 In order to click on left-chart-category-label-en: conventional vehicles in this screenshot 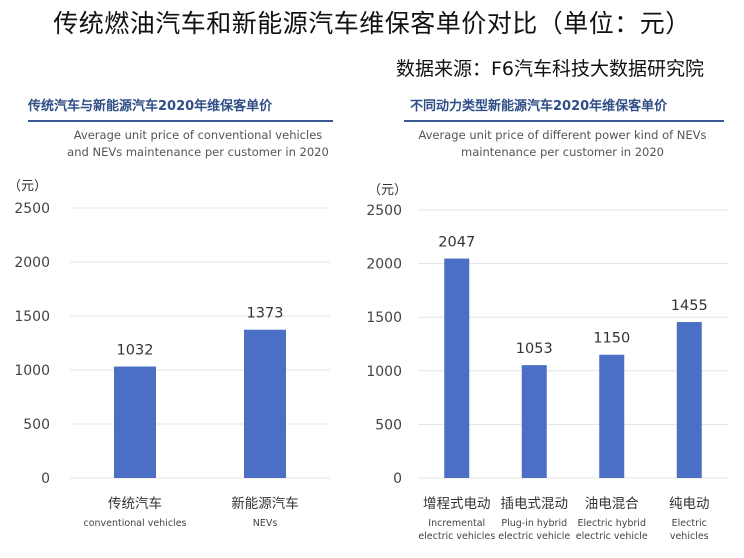, I will do `click(134, 523)`.